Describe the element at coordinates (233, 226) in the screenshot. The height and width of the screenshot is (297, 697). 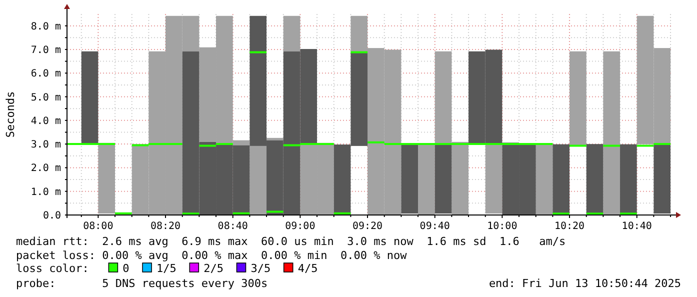
I see `x-tick-label: 08:40` at that location.